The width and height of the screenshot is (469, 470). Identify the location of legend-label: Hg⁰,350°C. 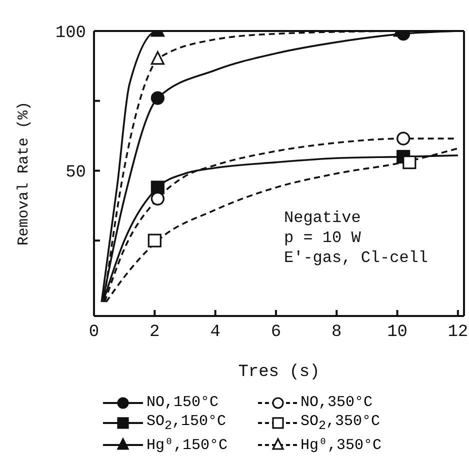
(341, 445).